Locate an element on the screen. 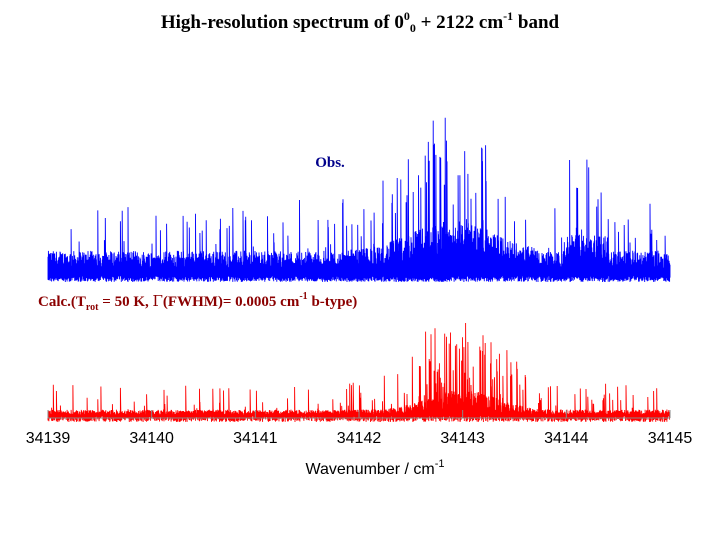 This screenshot has width=720, height=540. x-tick-label: 34144 is located at coordinates (566, 438).